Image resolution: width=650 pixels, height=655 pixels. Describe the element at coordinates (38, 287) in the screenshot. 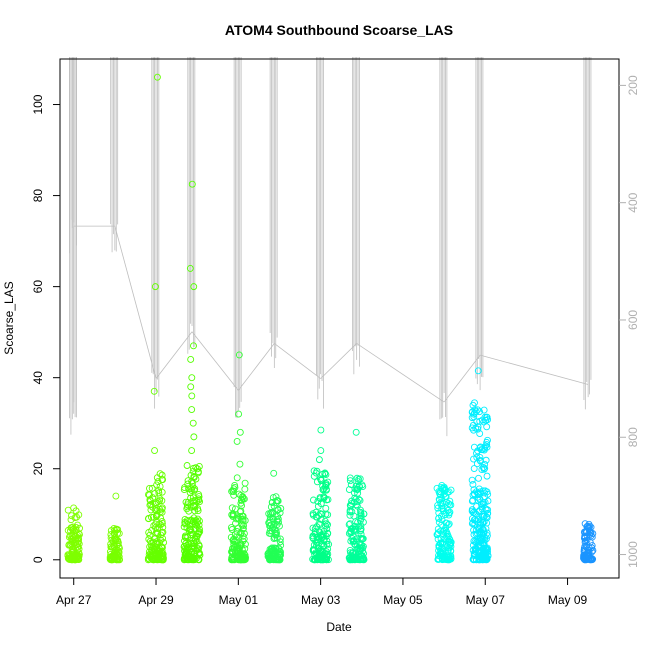

I see `y-tick-label: 60` at that location.